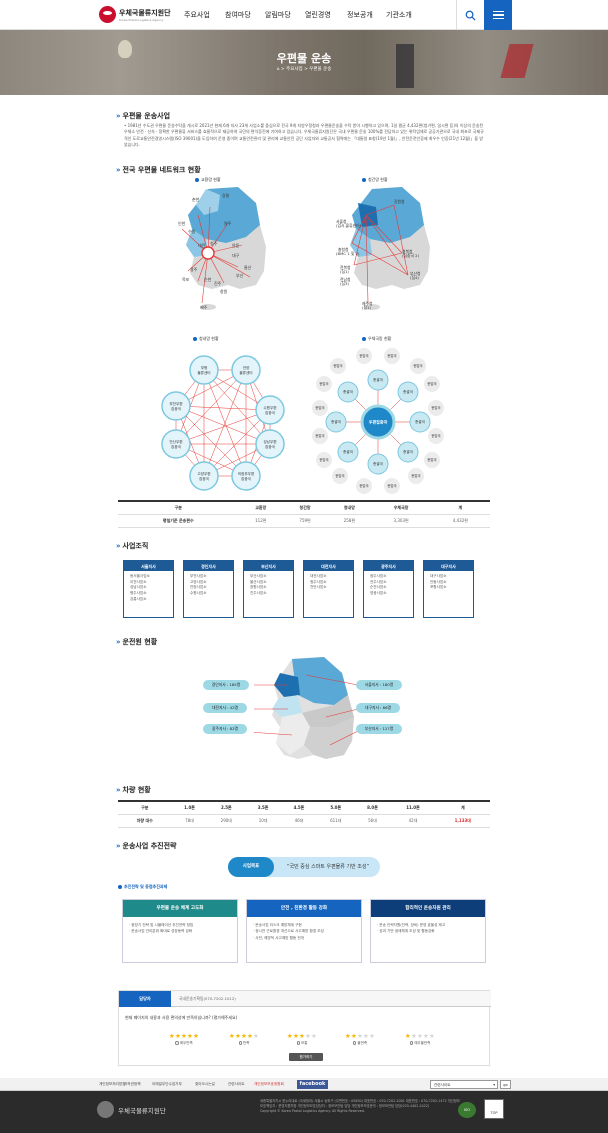 The height and width of the screenshot is (1133, 608). I want to click on svg-text: 진주, so click(218, 283).